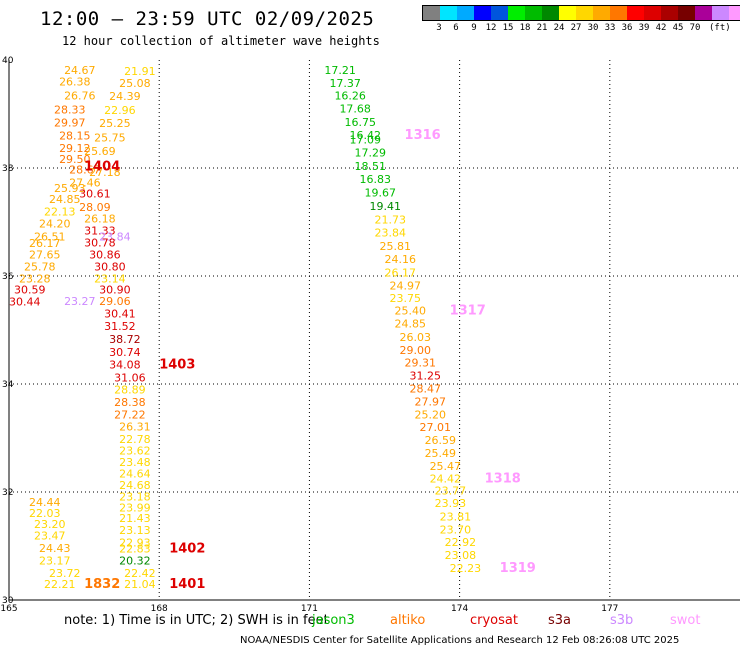 The height and width of the screenshot is (650, 740). What do you see at coordinates (50, 524) in the screenshot?
I see `wave-height-label: 23.20` at bounding box center [50, 524].